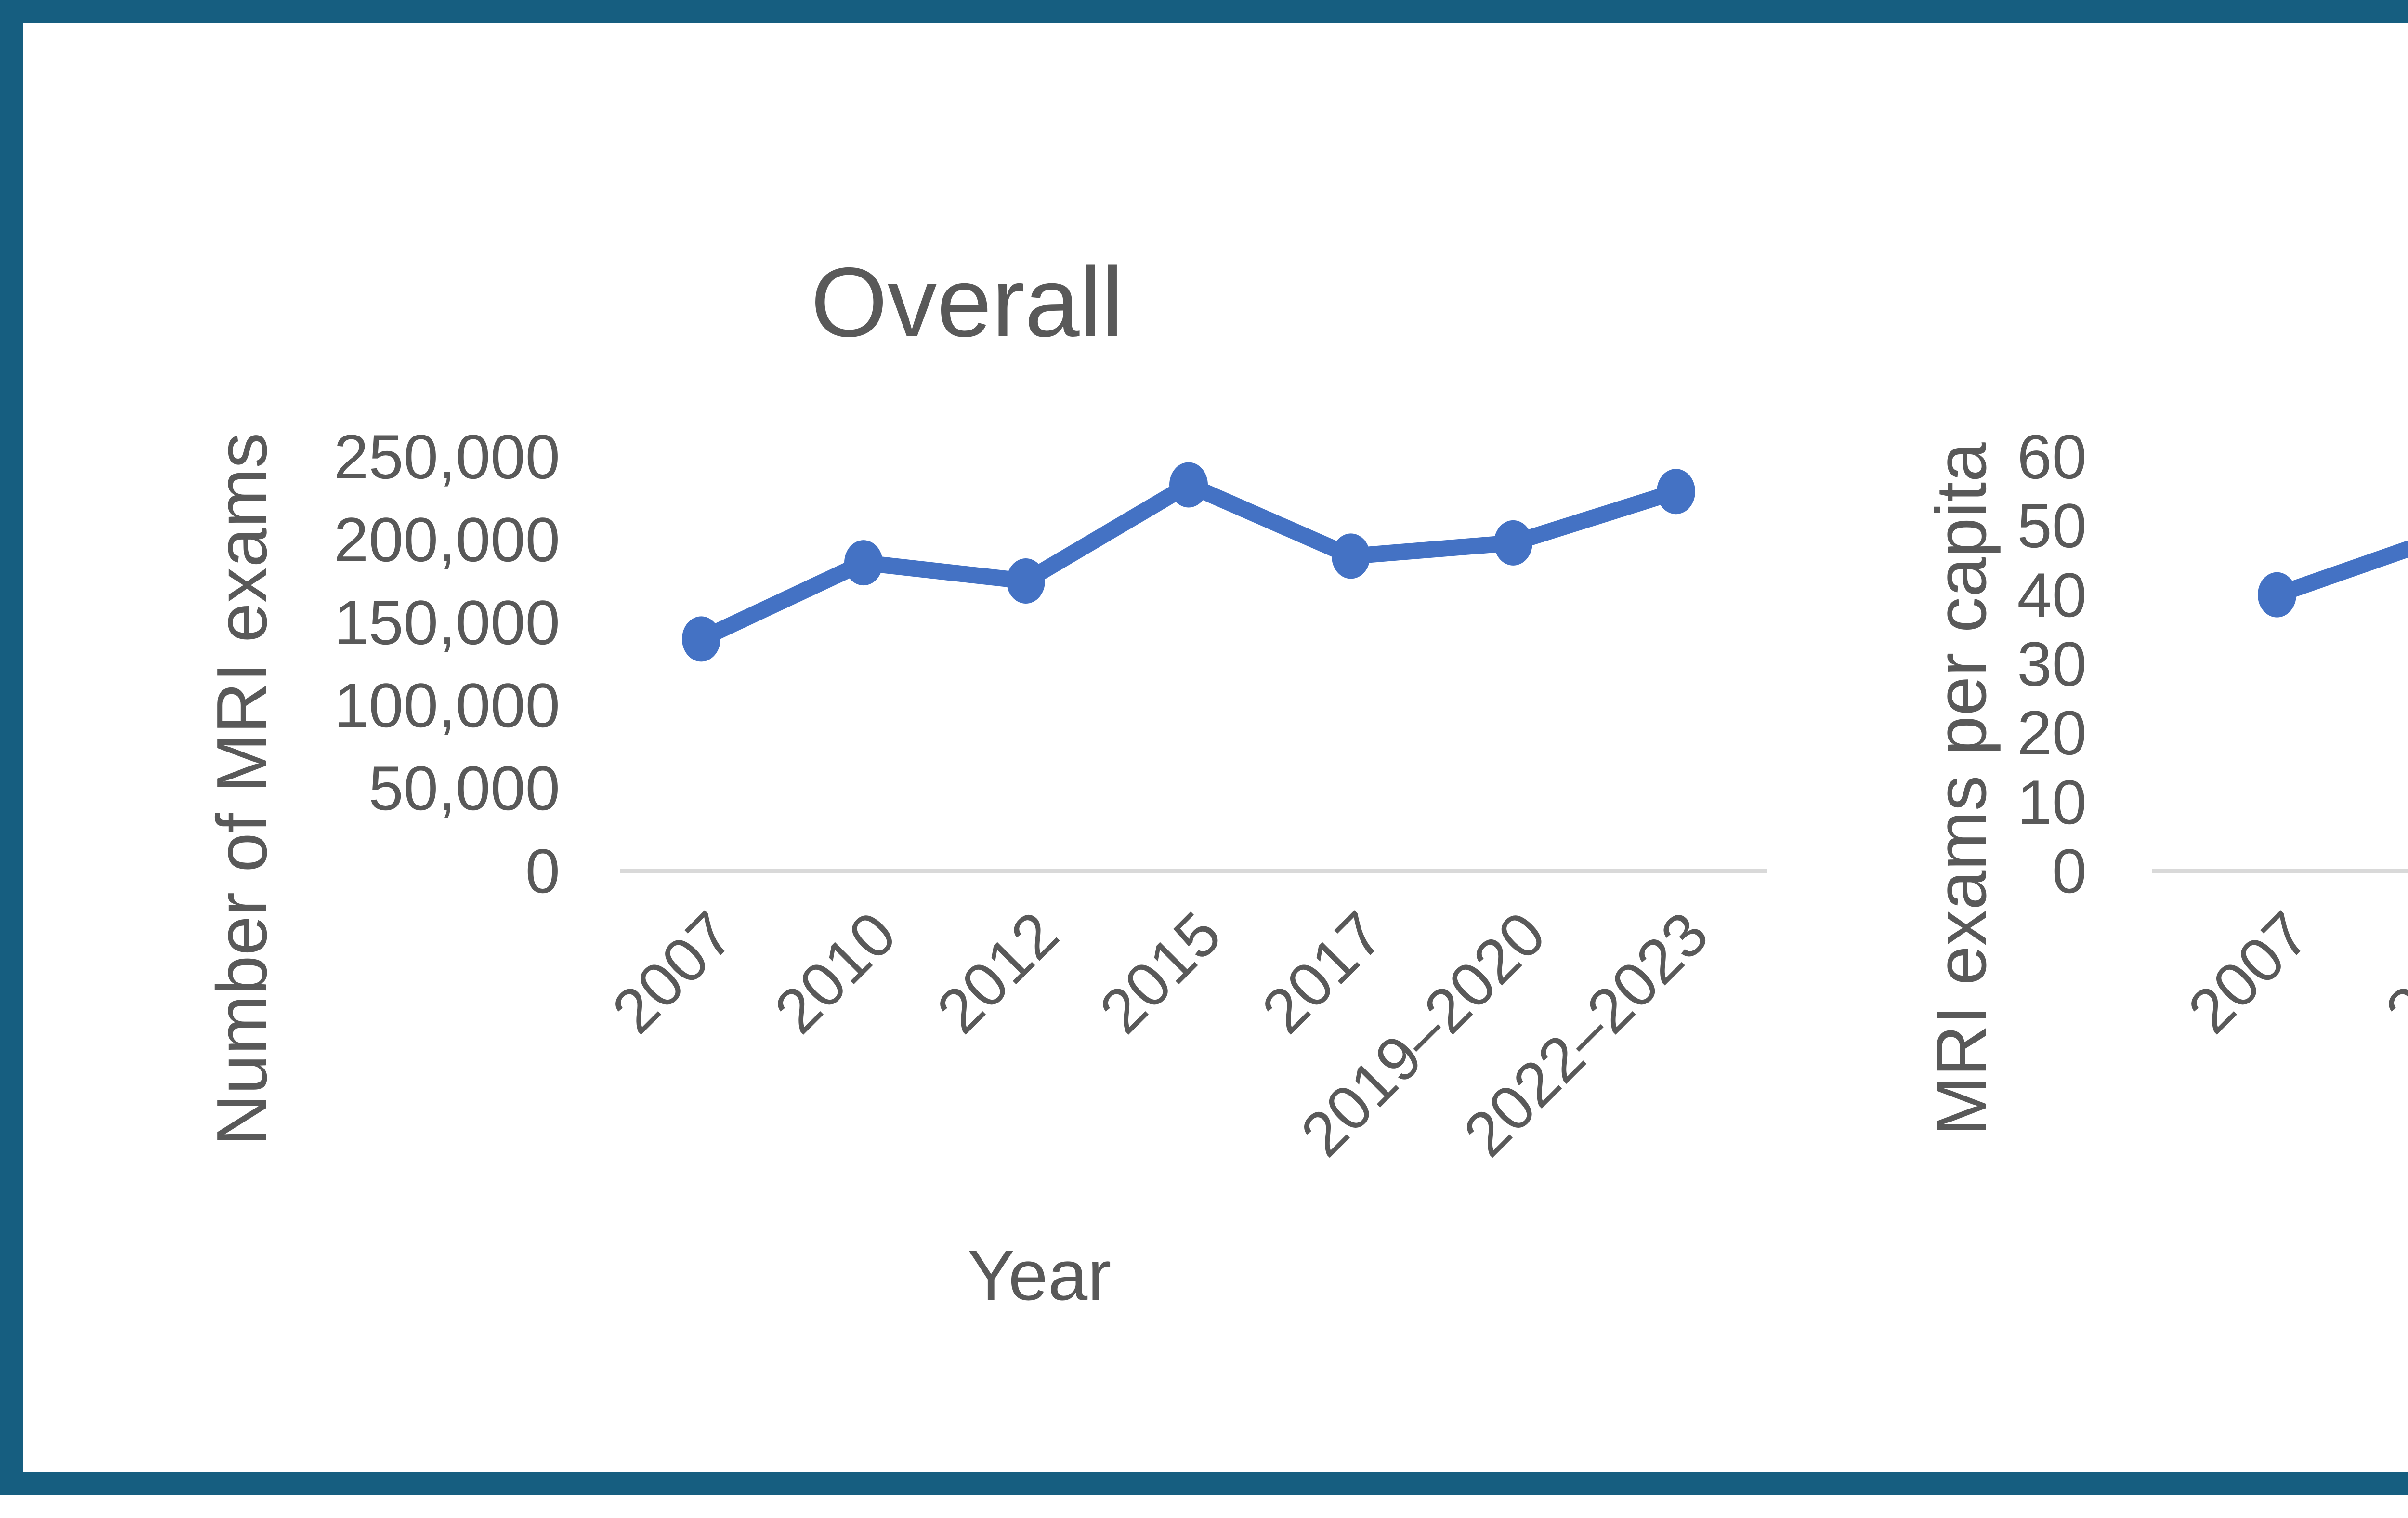 This screenshot has height=1518, width=2408. I want to click on data-point-2012, so click(1026, 581).